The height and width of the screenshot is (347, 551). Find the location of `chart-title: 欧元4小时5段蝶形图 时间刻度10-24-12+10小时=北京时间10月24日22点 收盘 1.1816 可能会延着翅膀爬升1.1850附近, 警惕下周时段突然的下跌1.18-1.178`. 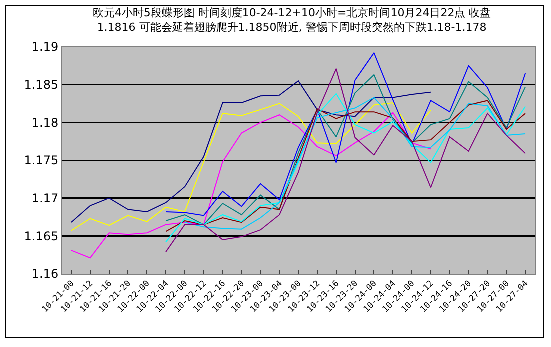

chart-title: 欧元4小时5段蝶形图 时间刻度10-24-12+10小时=北京时间10月24日22点 收盘 1.1816 可能会延着翅膀爬升1.1850附近, 警惕下周时段突然的下跌1.18-1.178 is located at coordinates (292, 20).